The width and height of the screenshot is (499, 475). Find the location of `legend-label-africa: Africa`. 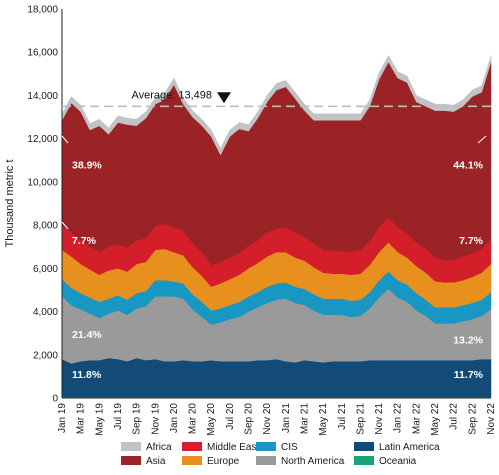

legend-label-africa: Africa is located at coordinates (159, 447).